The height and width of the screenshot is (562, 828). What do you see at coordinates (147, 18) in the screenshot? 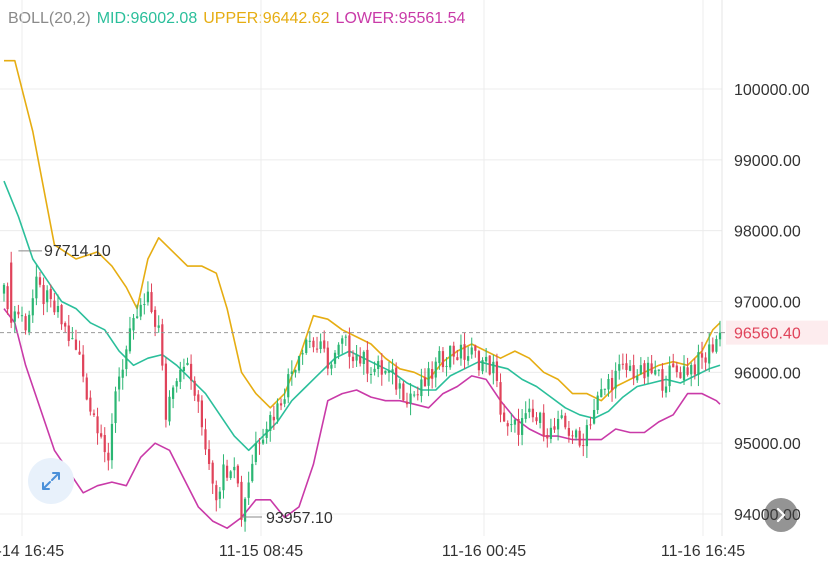
I see `legend-mid: MID:96002.08` at bounding box center [147, 18].